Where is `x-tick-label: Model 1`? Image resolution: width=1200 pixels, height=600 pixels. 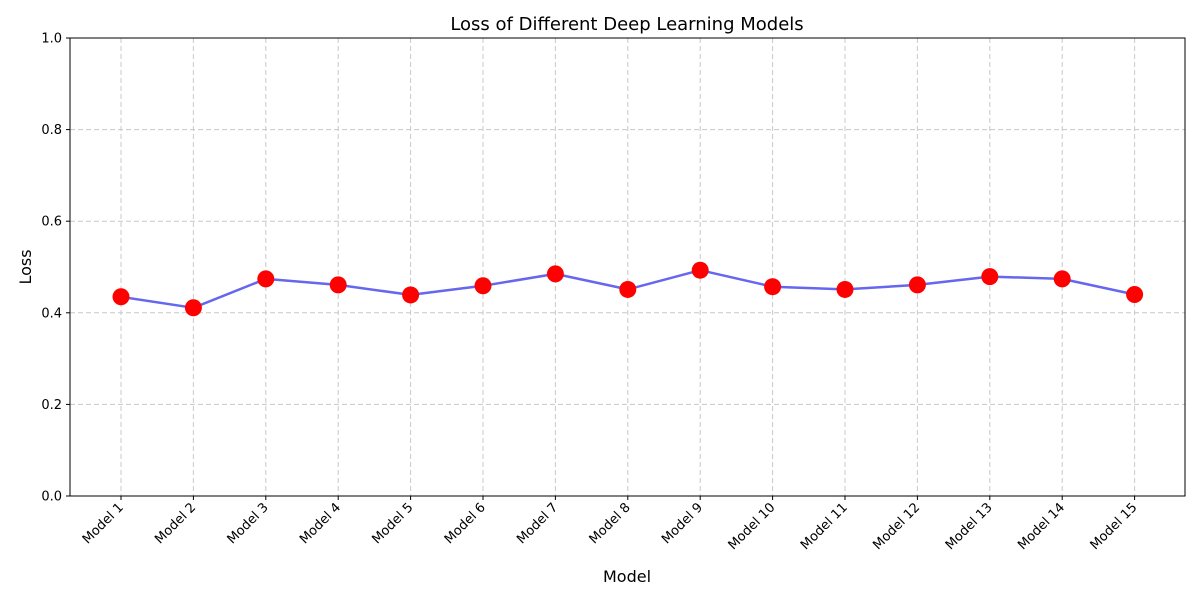 x-tick-label: Model 1 is located at coordinates (103, 523).